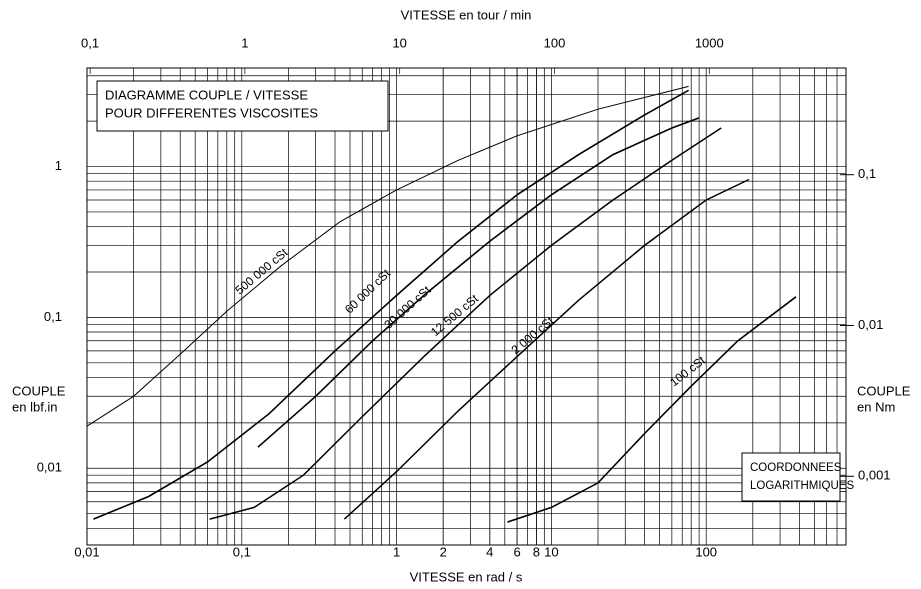  Describe the element at coordinates (555, 42) in the screenshot. I see `x2-tick-label: 100` at that location.